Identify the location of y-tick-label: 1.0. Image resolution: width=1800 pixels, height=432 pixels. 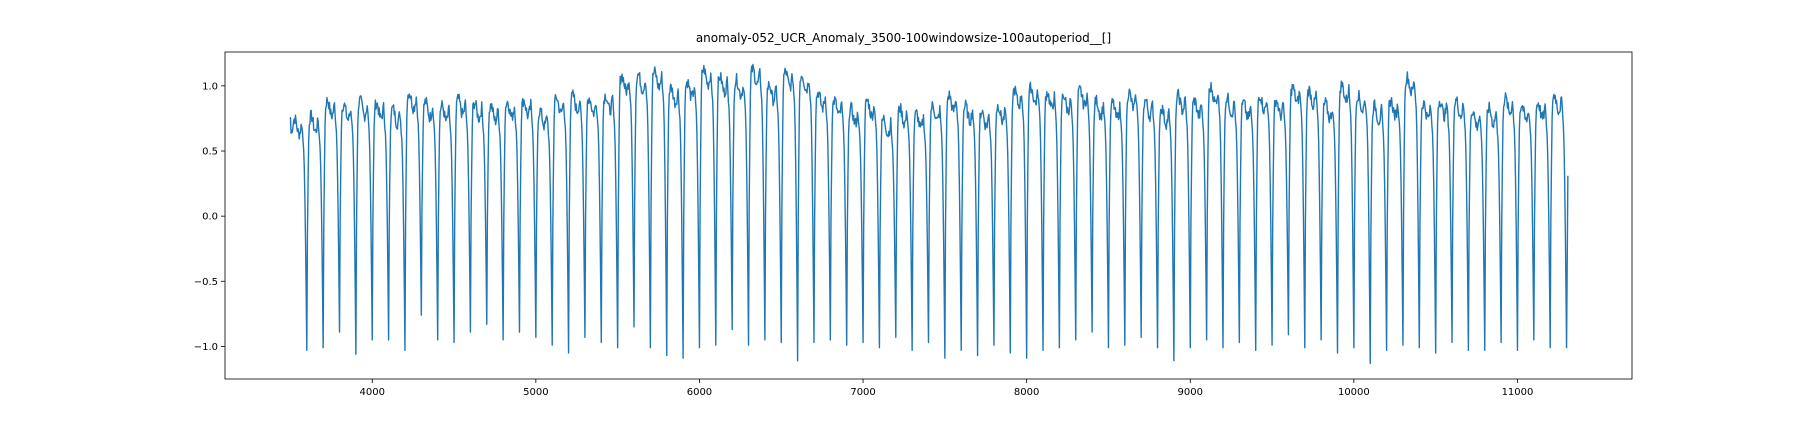
(210, 86).